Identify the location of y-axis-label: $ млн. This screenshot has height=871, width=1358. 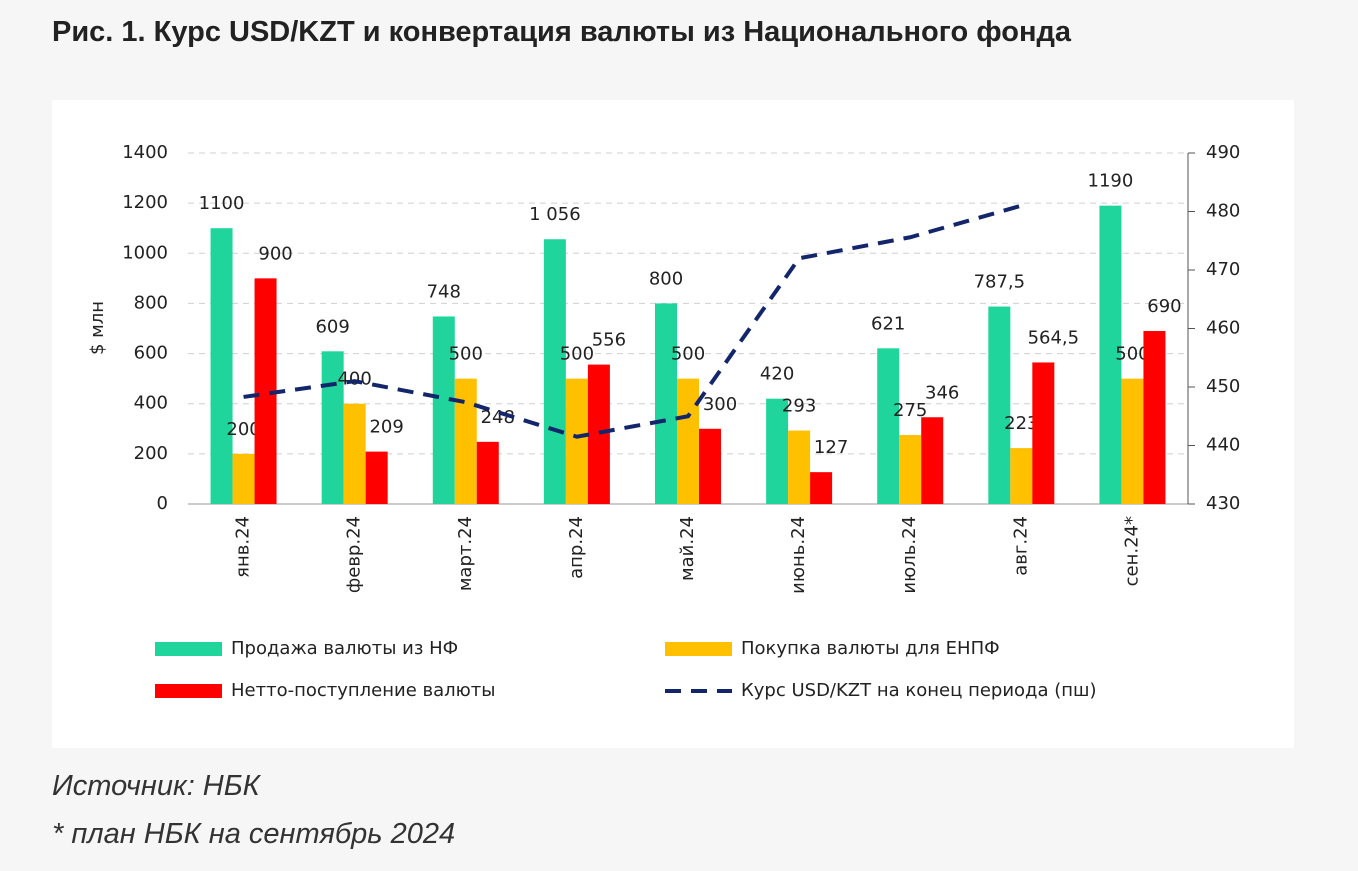
(97, 328).